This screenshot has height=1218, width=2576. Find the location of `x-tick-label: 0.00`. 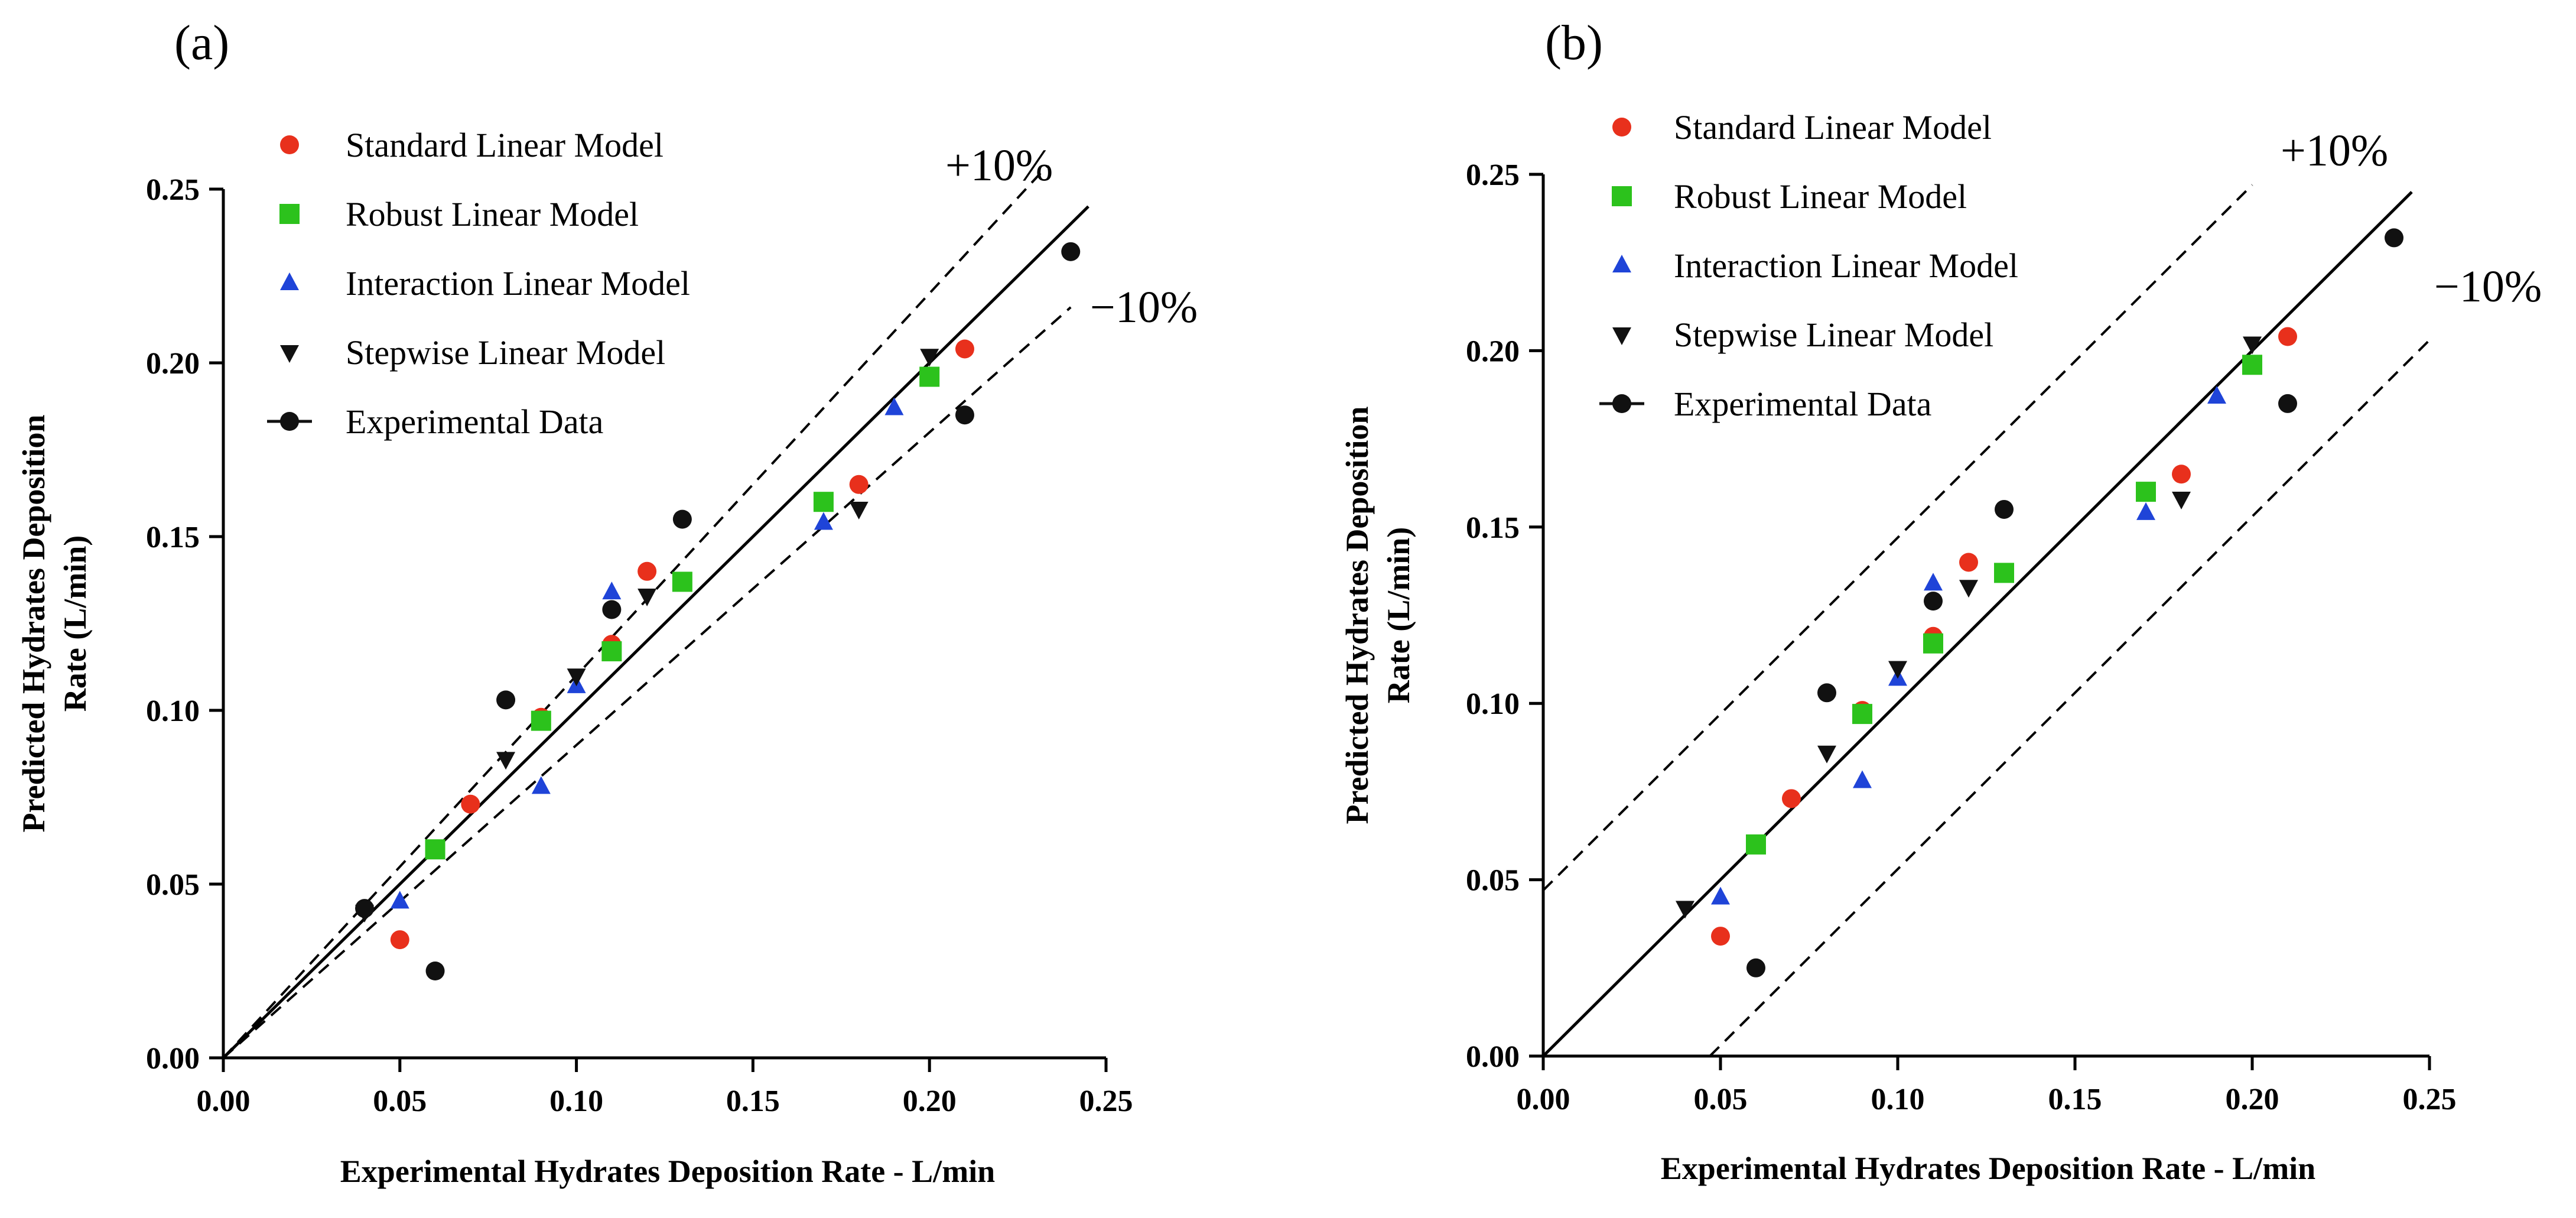

x-tick-label: 0.00 is located at coordinates (1543, 1099).